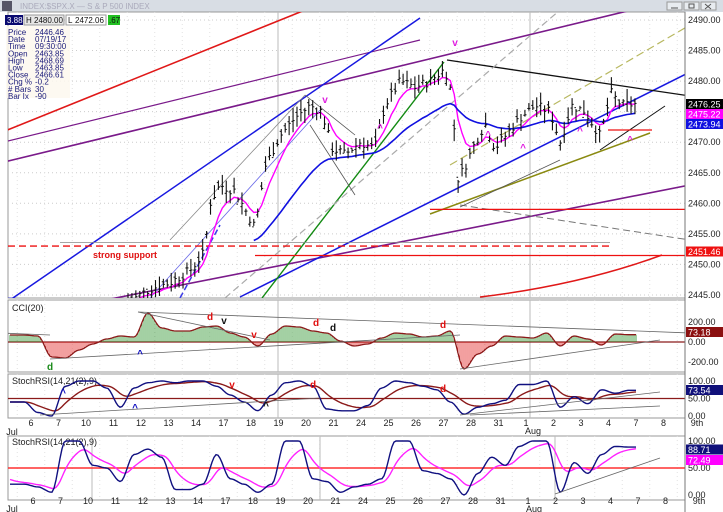 This screenshot has width=723, height=512. Describe the element at coordinates (350, 403) in the screenshot. I see `stoch1-trendlines` at that location.